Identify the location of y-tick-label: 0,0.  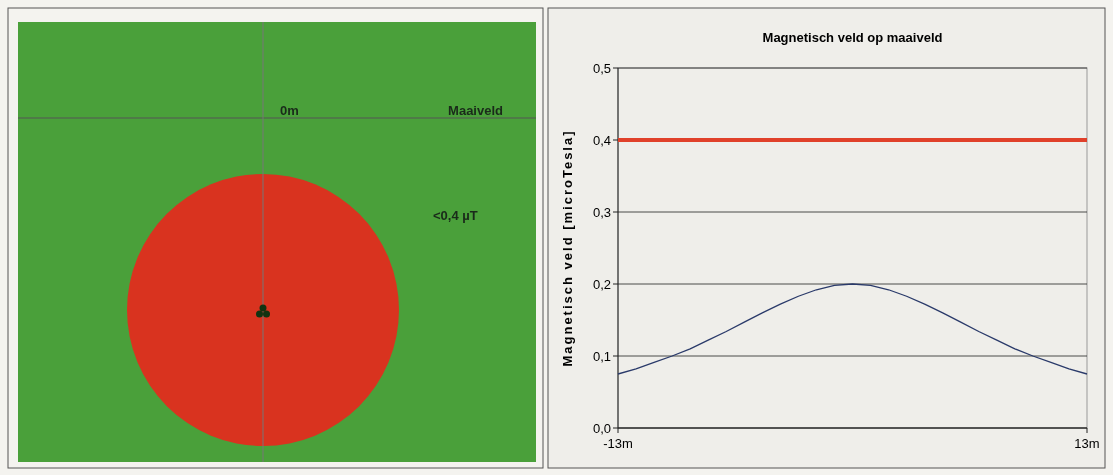
(601, 428).